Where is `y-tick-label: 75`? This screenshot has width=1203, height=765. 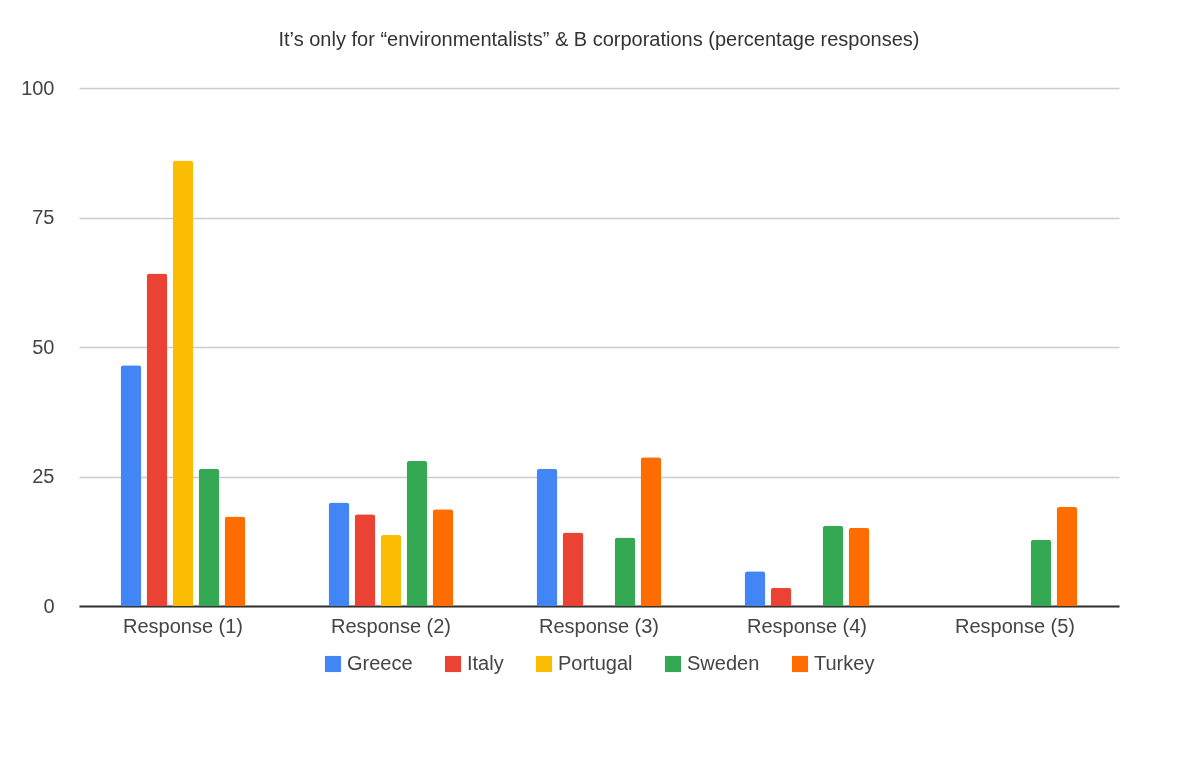
y-tick-label: 75 is located at coordinates (43, 217).